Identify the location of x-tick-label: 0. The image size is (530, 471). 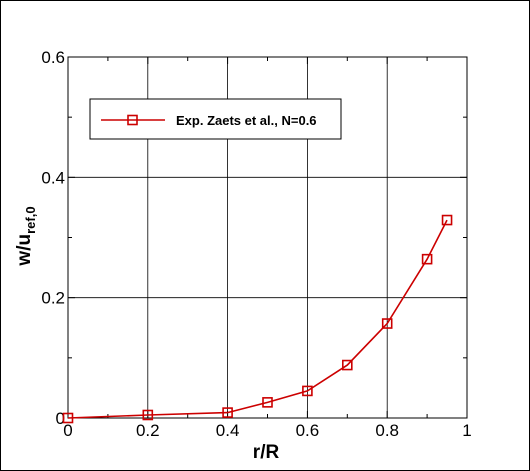
(67, 430).